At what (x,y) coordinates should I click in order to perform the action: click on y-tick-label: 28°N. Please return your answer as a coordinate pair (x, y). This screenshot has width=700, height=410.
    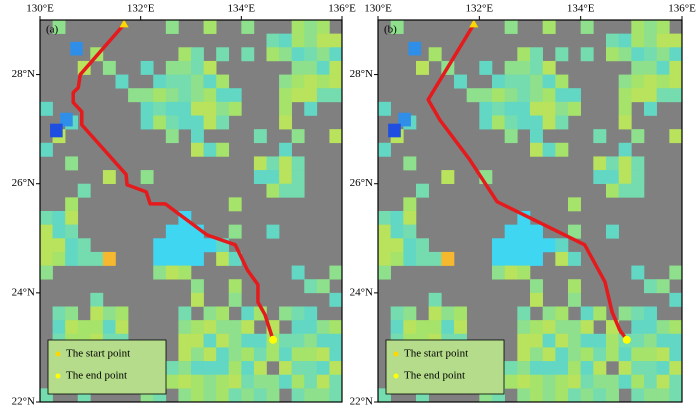
    Looking at the image, I should click on (23, 74).